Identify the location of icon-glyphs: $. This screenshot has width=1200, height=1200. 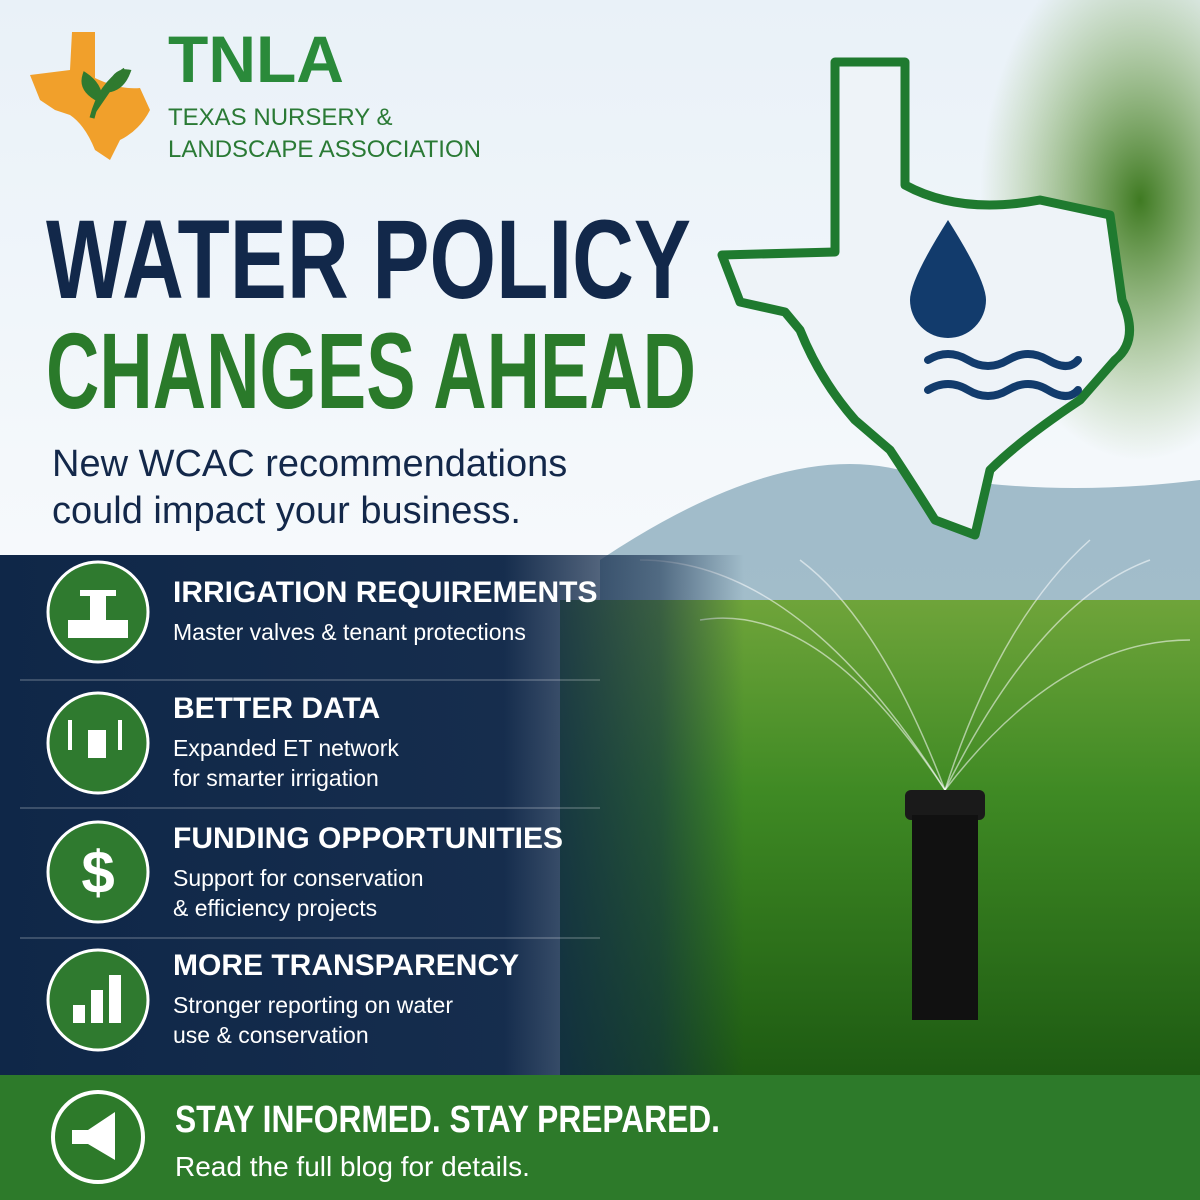
(98, 806).